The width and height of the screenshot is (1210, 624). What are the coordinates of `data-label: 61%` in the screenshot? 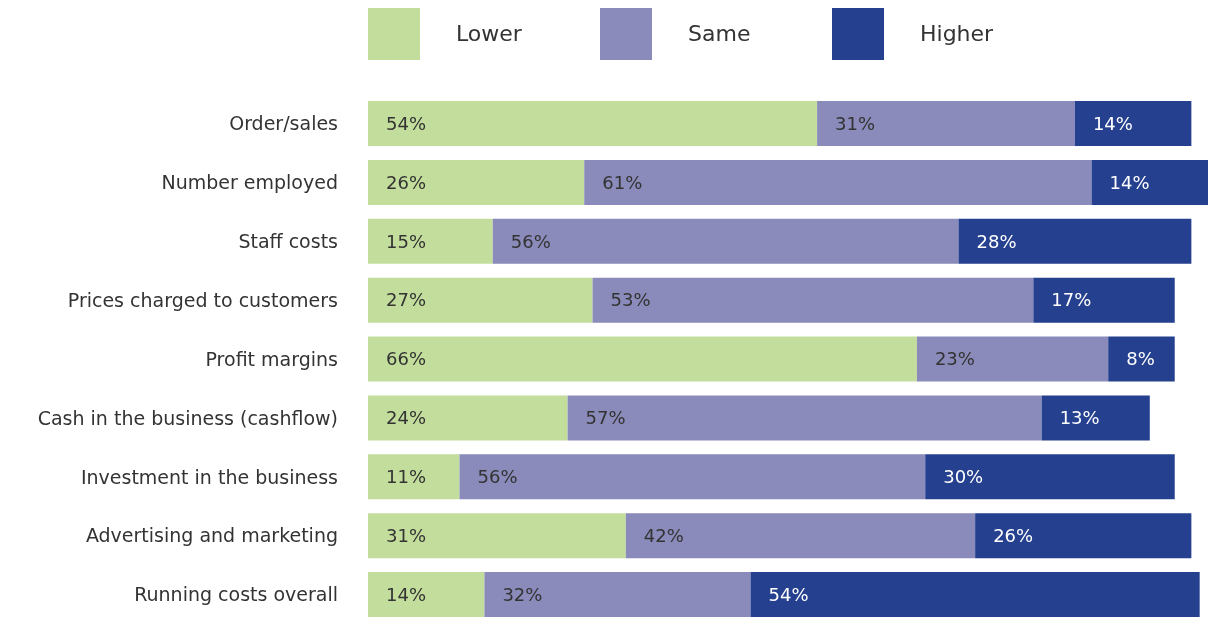 It's located at (622, 182).